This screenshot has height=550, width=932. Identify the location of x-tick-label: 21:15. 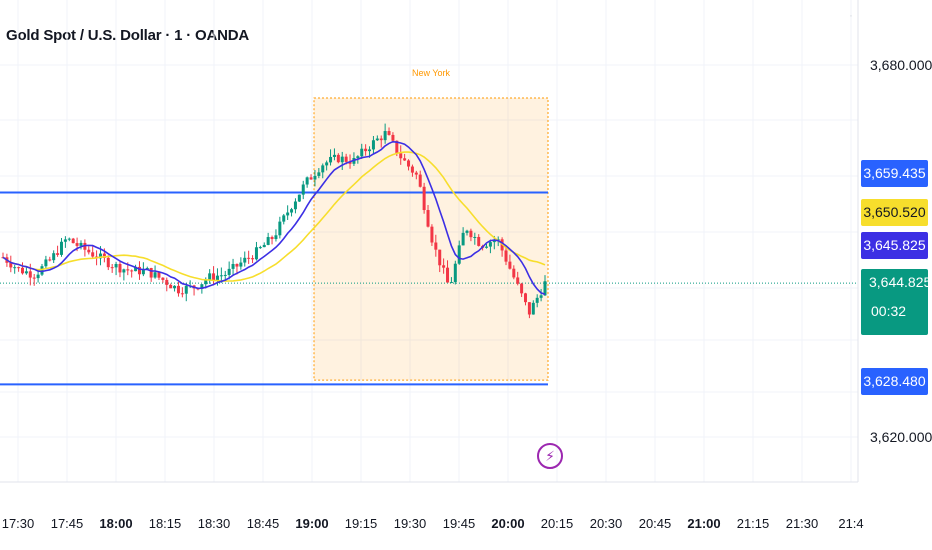
(753, 523).